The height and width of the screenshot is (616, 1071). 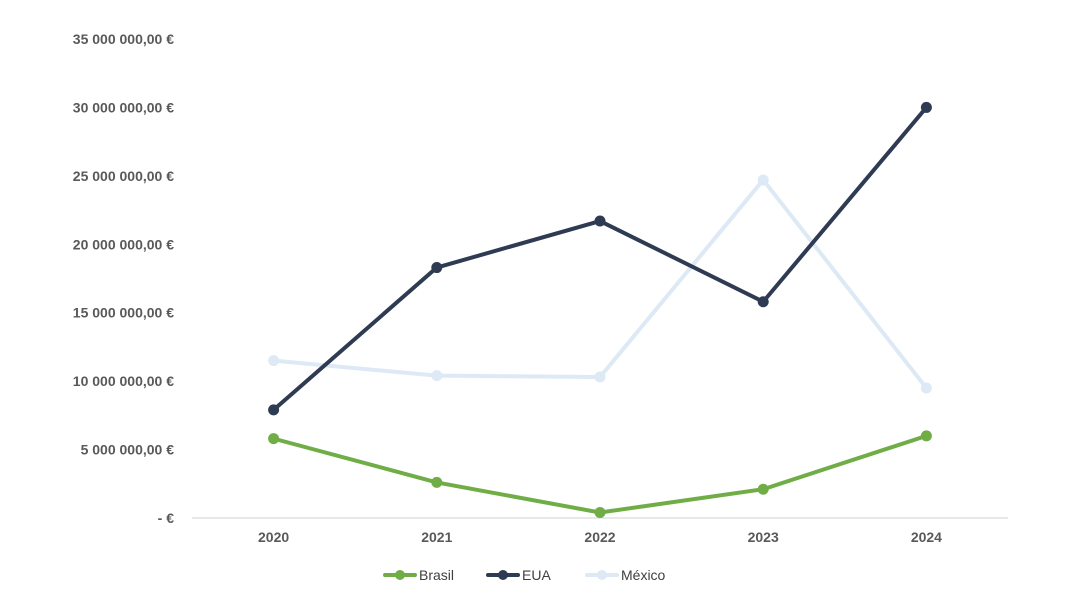 I want to click on x-tick-label: 2022, so click(x=599, y=537).